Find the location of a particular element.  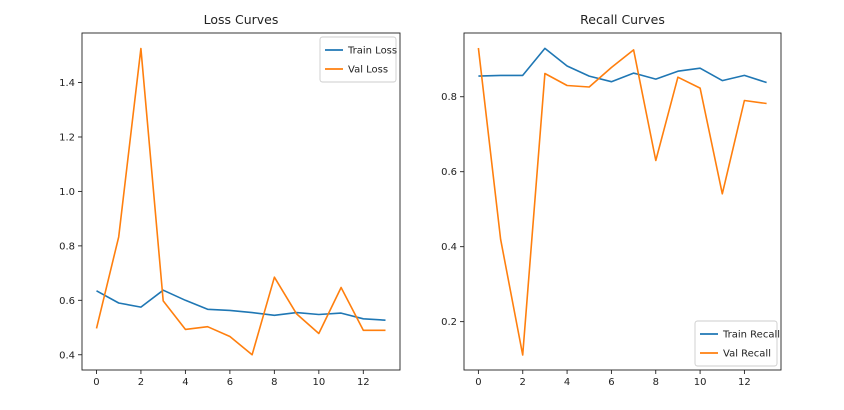

y-tick-label: 1.4 is located at coordinates (67, 83).